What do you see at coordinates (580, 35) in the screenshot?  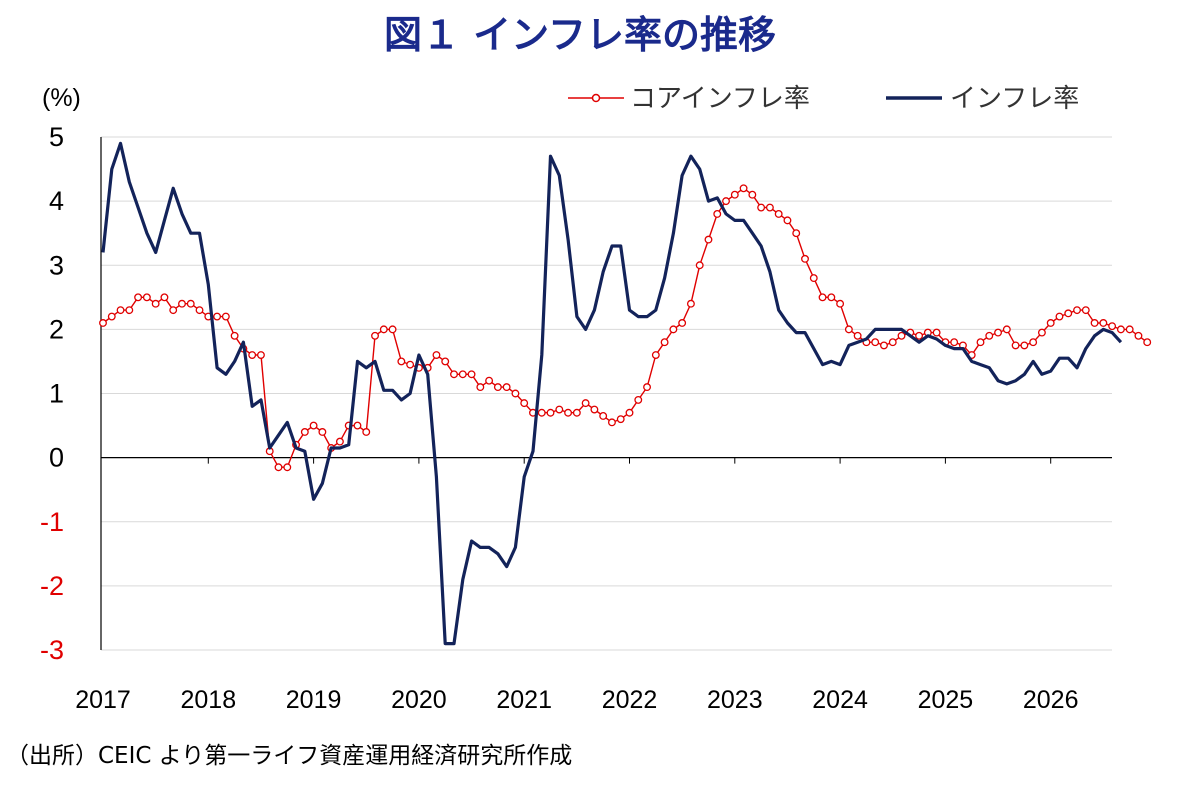 I see `chart-title: 図１ インフレ率の推移` at bounding box center [580, 35].